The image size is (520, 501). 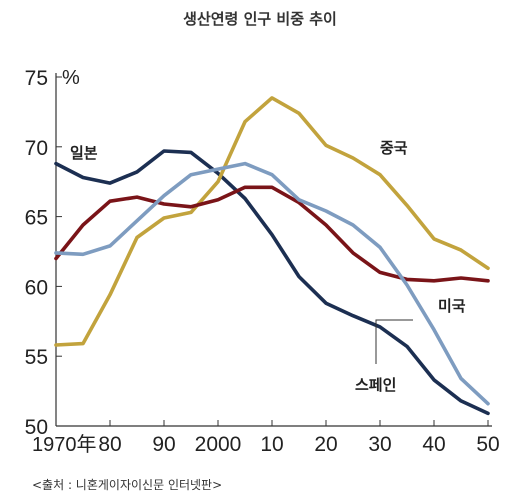 I want to click on x-tick-label: 1970年, so click(x=64, y=444).